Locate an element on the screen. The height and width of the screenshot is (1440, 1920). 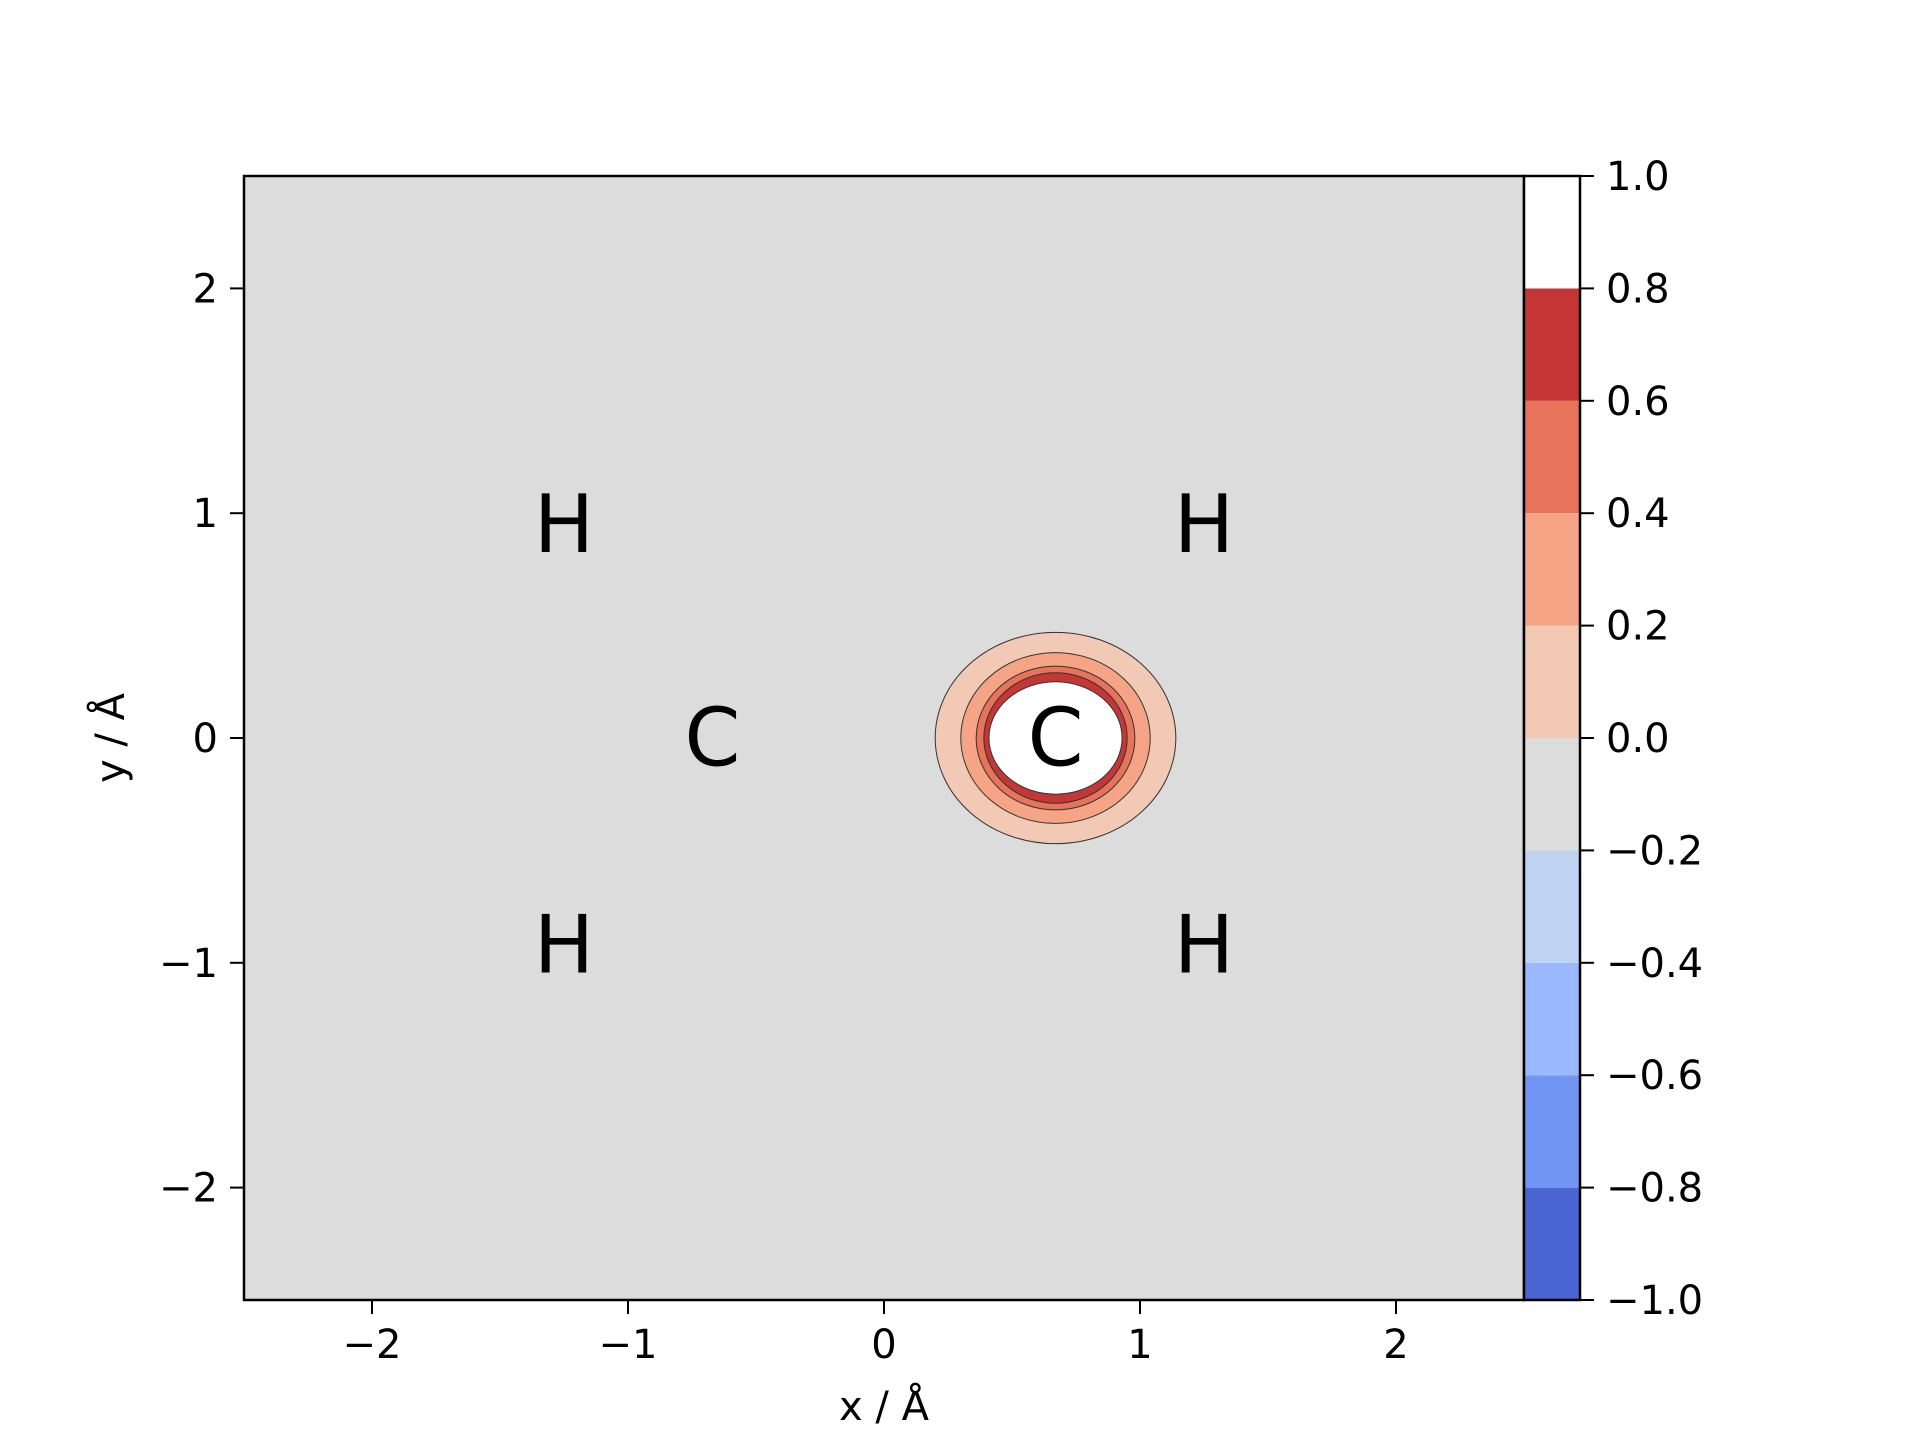
colorbar-tick-label: −1.0 is located at coordinates (1654, 1301).